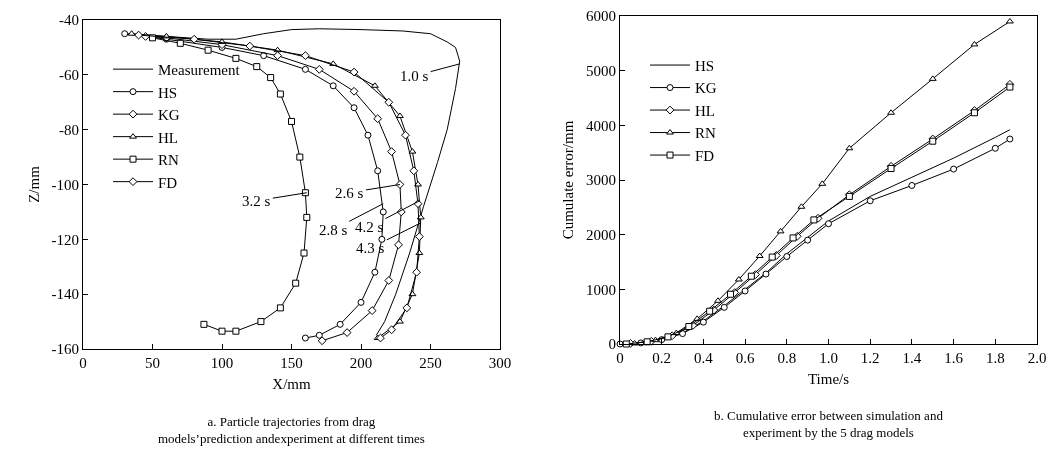 This screenshot has width=1052, height=459. Describe the element at coordinates (601, 289) in the screenshot. I see `y-tick-label: 1000` at that location.